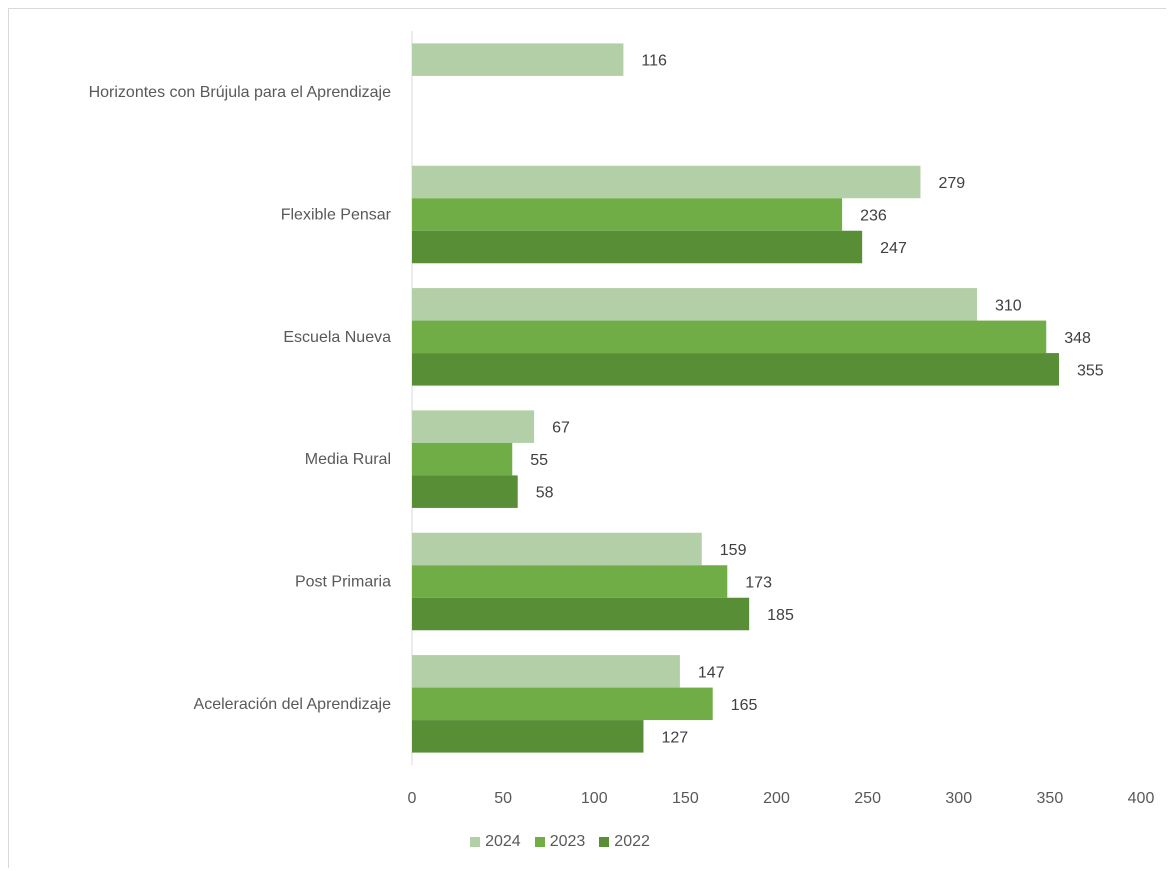 This screenshot has width=1173, height=871. What do you see at coordinates (776, 798) in the screenshot?
I see `x-tick-label: 200` at bounding box center [776, 798].